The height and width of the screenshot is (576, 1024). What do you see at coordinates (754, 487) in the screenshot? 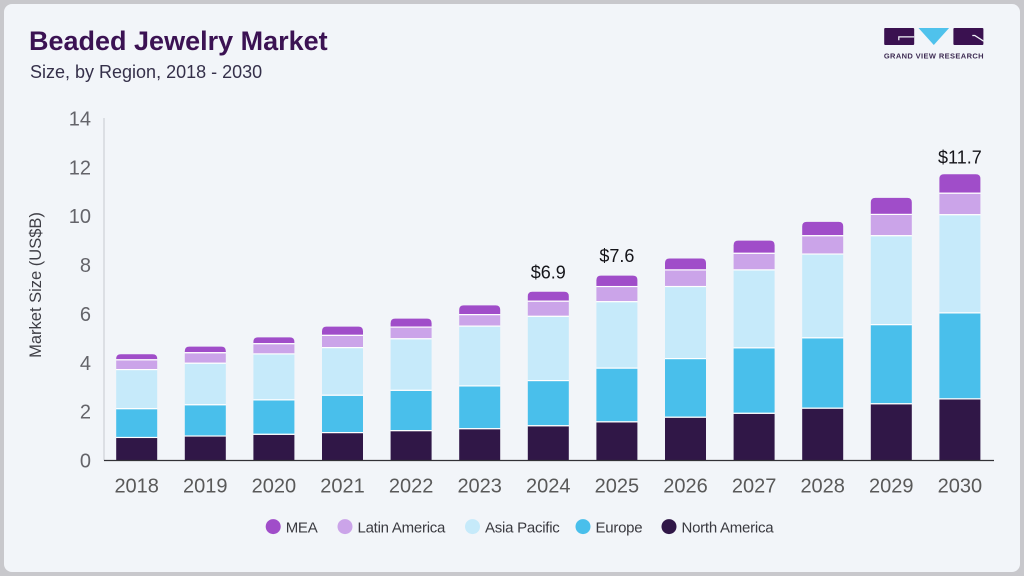
I see `svg-text: 2027` at bounding box center [754, 487].